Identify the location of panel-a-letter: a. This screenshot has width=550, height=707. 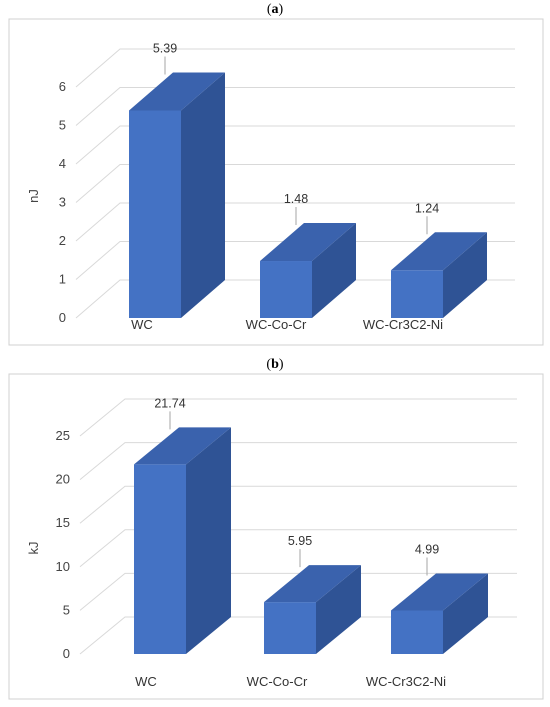
(275, 9).